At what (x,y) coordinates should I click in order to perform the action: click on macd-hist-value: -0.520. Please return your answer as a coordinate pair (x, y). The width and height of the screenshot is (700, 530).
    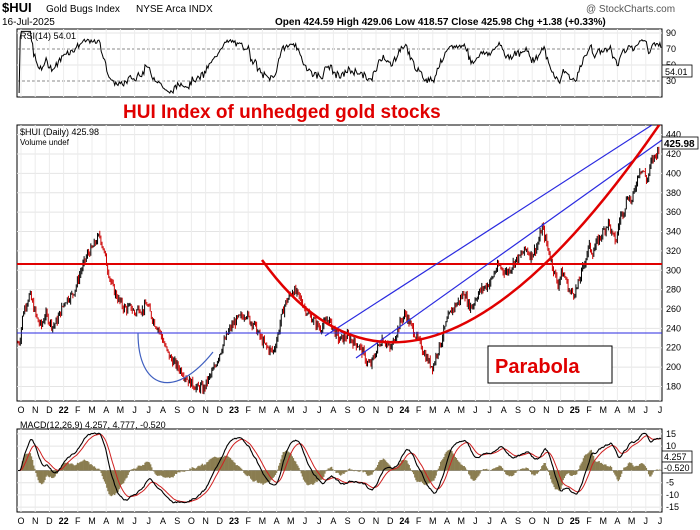
    Looking at the image, I should click on (677, 468).